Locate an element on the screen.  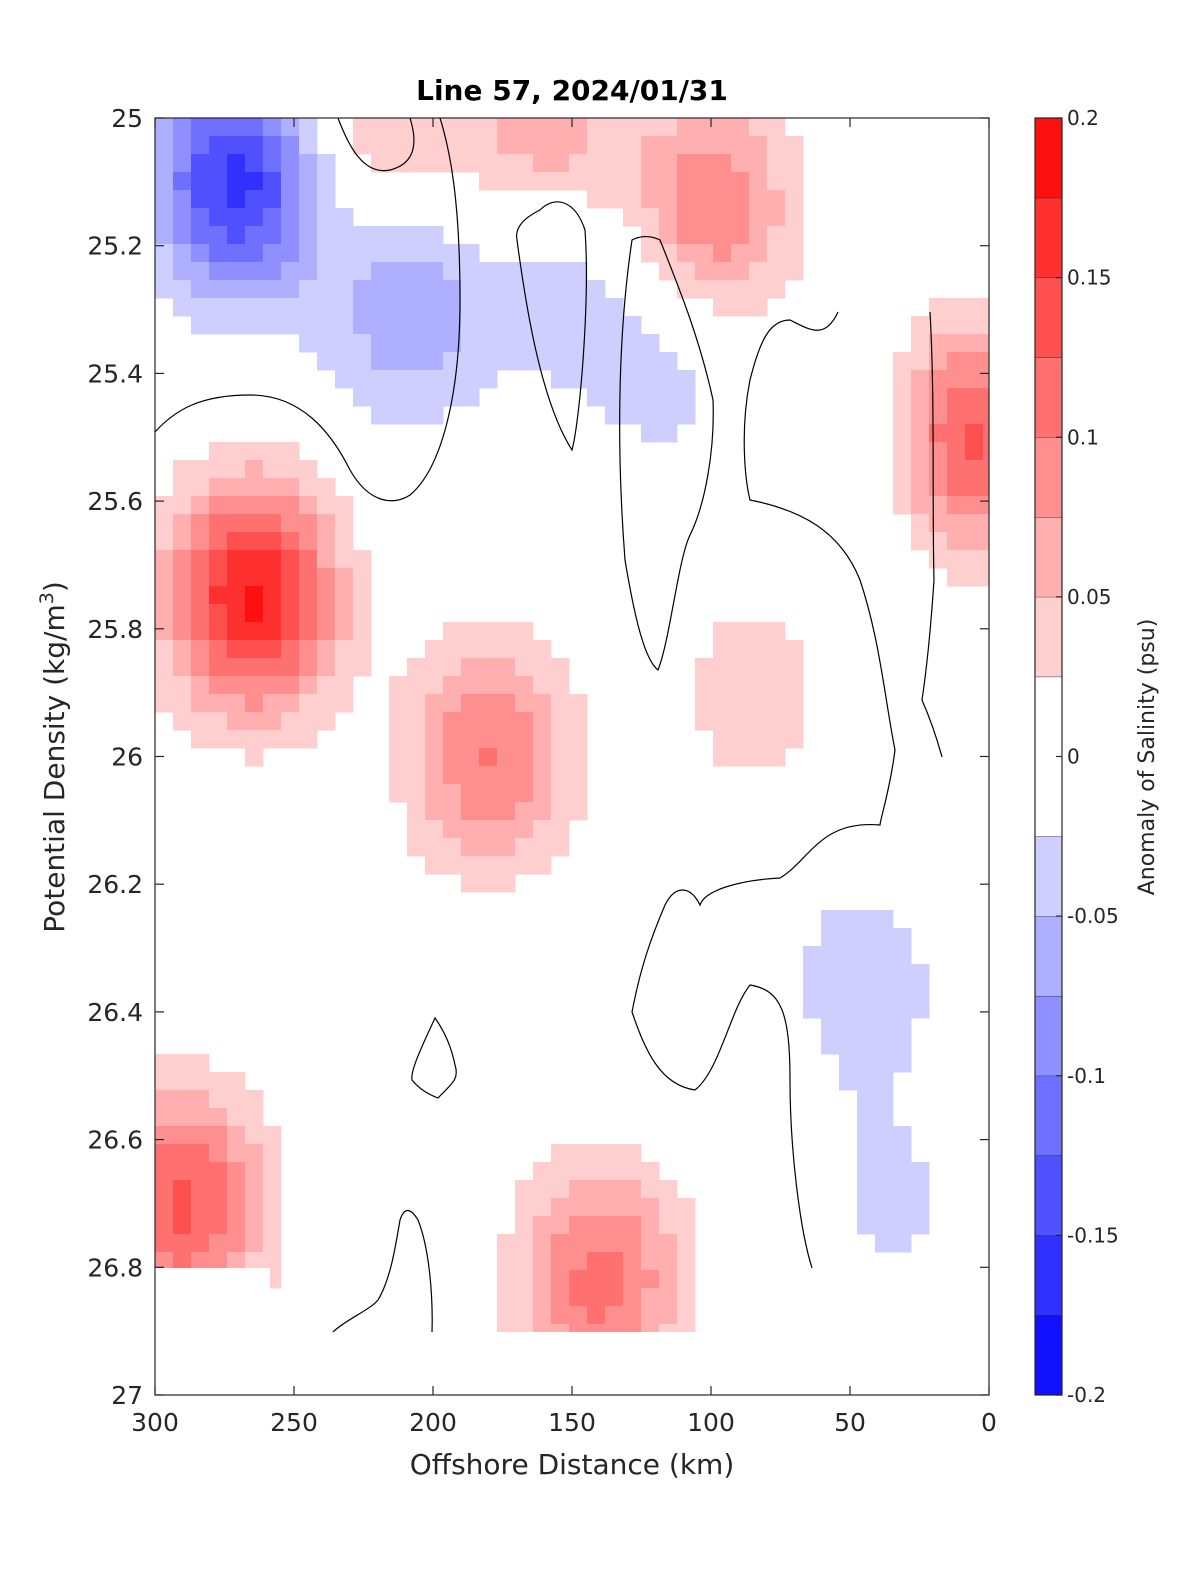
colorbar-tick-label: 0.05 is located at coordinates (1089, 597).